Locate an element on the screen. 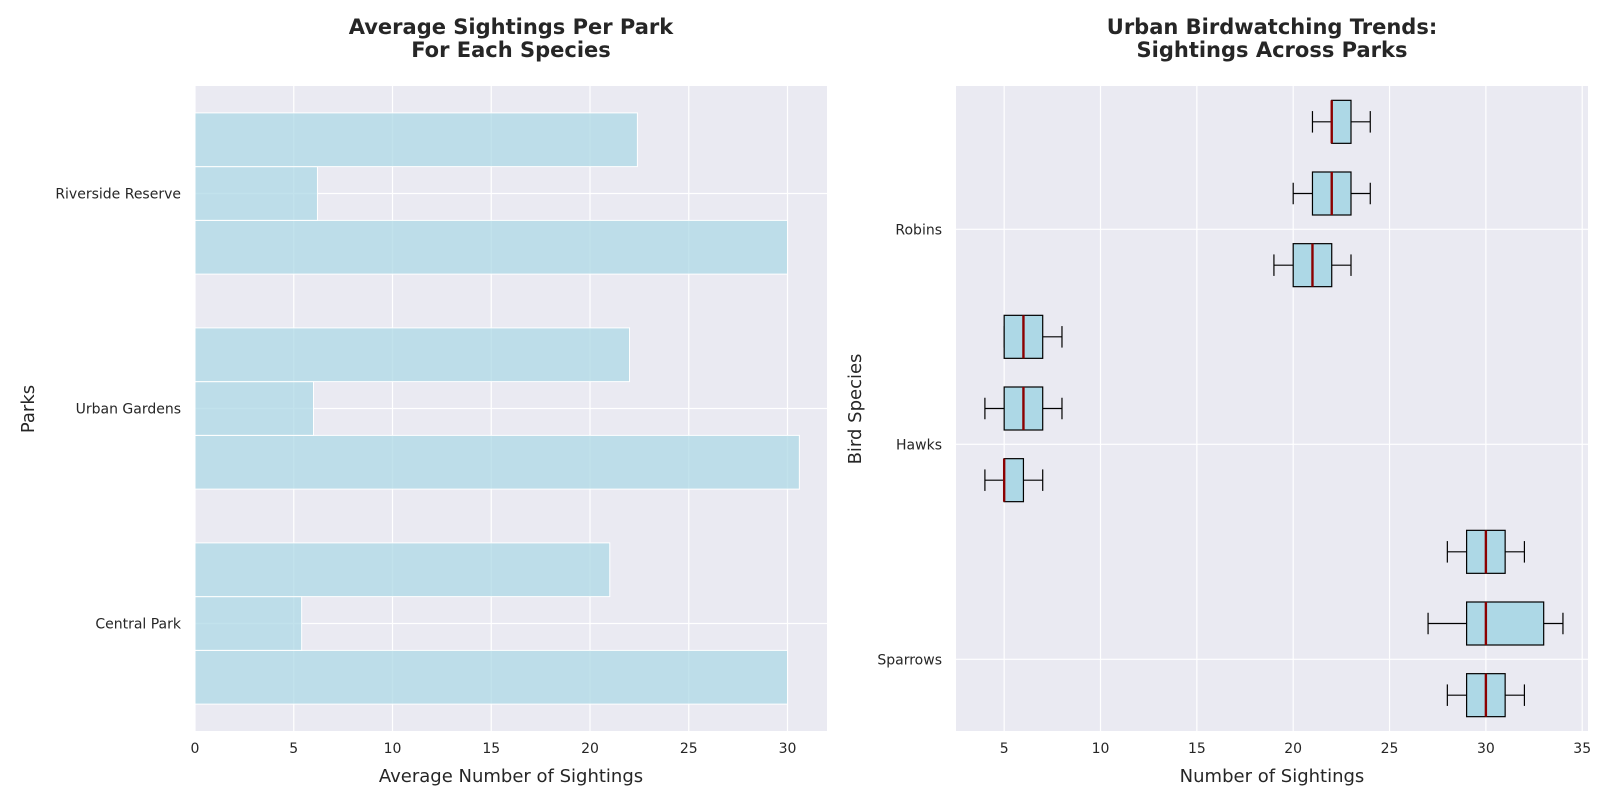 The width and height of the screenshot is (1600, 800). right-y-tick-label: Sparrows is located at coordinates (909, 660).